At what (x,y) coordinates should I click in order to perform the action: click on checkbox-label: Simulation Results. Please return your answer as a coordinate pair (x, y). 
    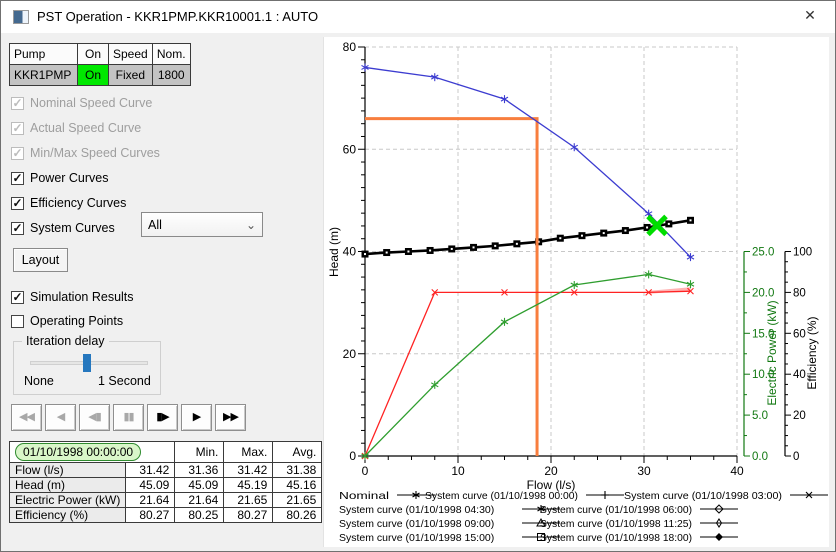
    Looking at the image, I should click on (82, 297).